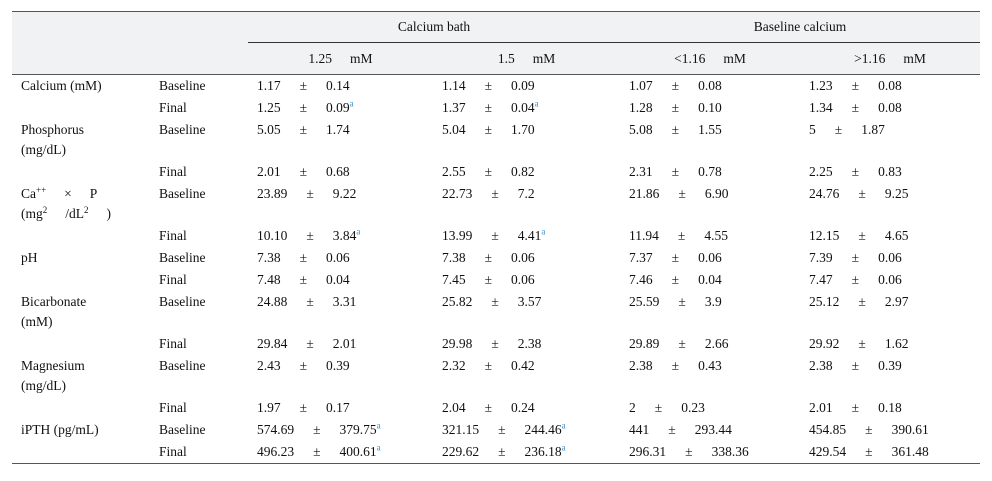  I want to click on superscript: ++, so click(41, 189).